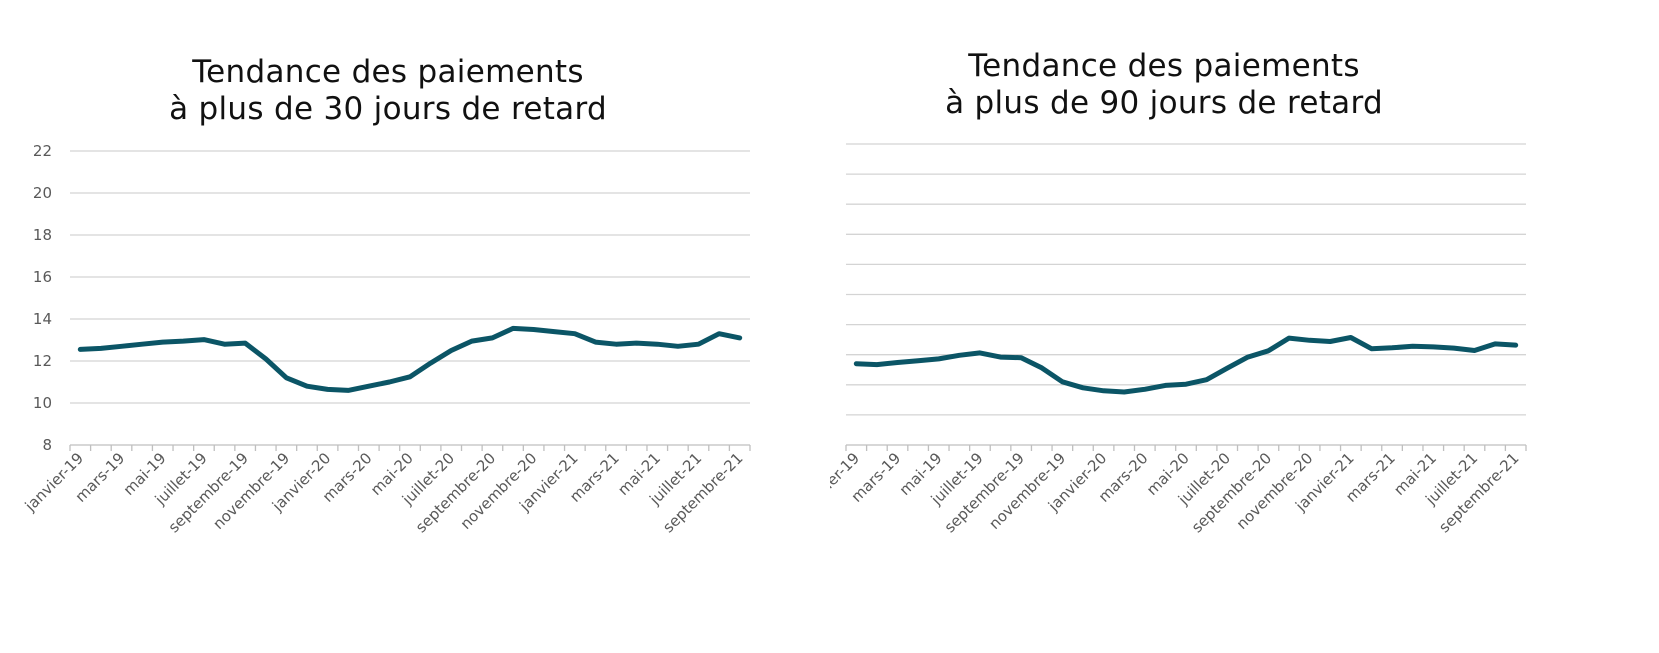 The image size is (1659, 653). Describe the element at coordinates (42, 319) in the screenshot. I see `y-tick-label: 14` at that location.